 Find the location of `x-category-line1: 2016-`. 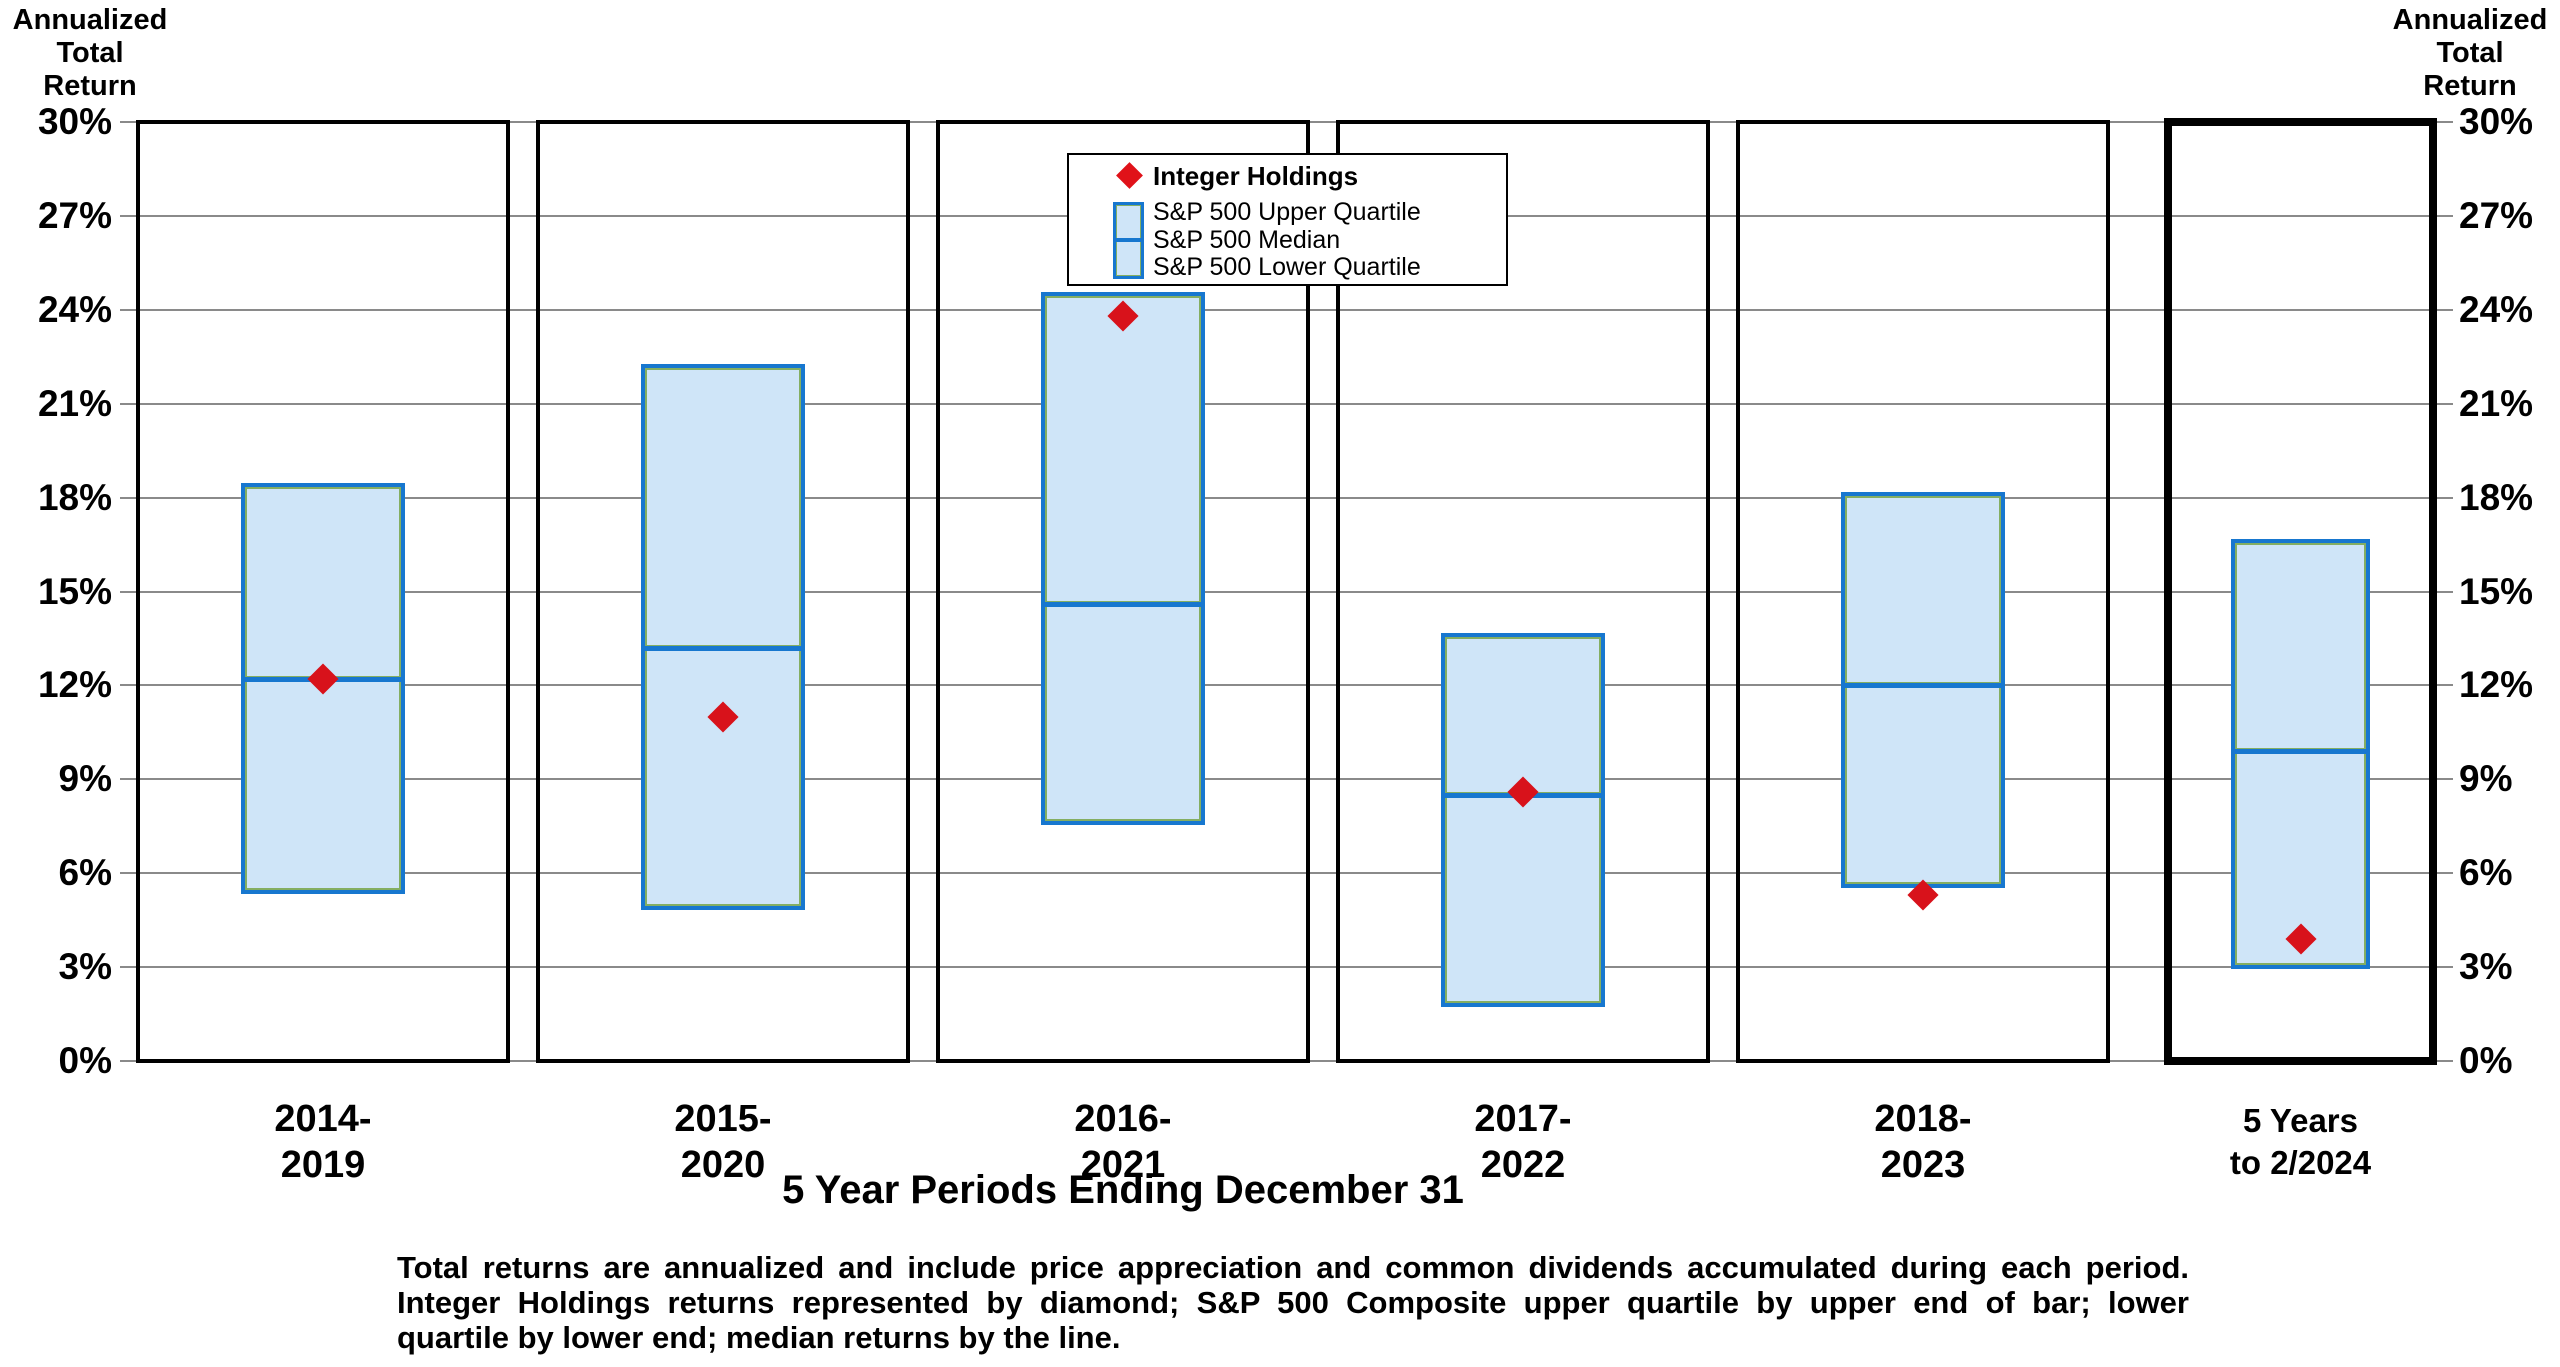

x-category-line1: 2016- is located at coordinates (1123, 1119).